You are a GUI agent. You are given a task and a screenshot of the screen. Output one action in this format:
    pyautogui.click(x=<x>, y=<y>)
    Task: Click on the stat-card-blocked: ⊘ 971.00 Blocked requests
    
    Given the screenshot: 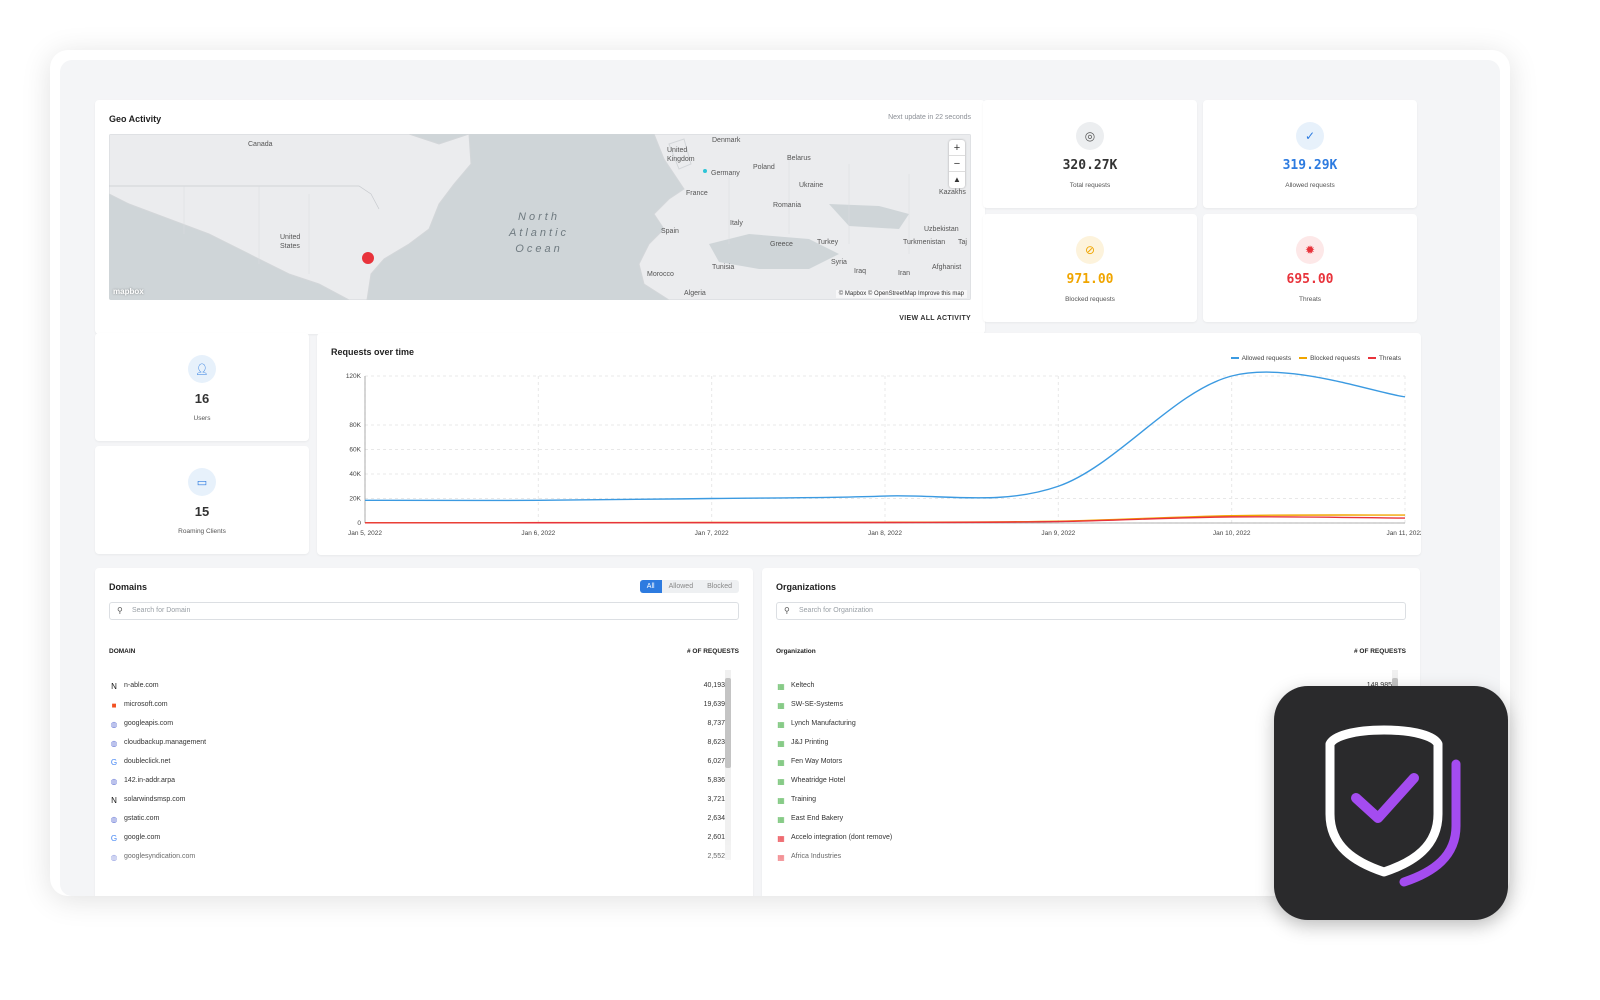 What is the action you would take?
    pyautogui.click(x=1090, y=268)
    